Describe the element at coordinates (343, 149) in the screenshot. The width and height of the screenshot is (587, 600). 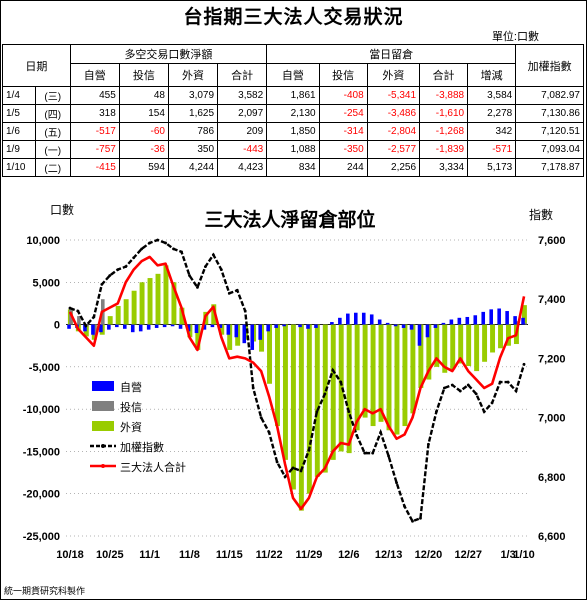
I see `position-cell: -350` at that location.